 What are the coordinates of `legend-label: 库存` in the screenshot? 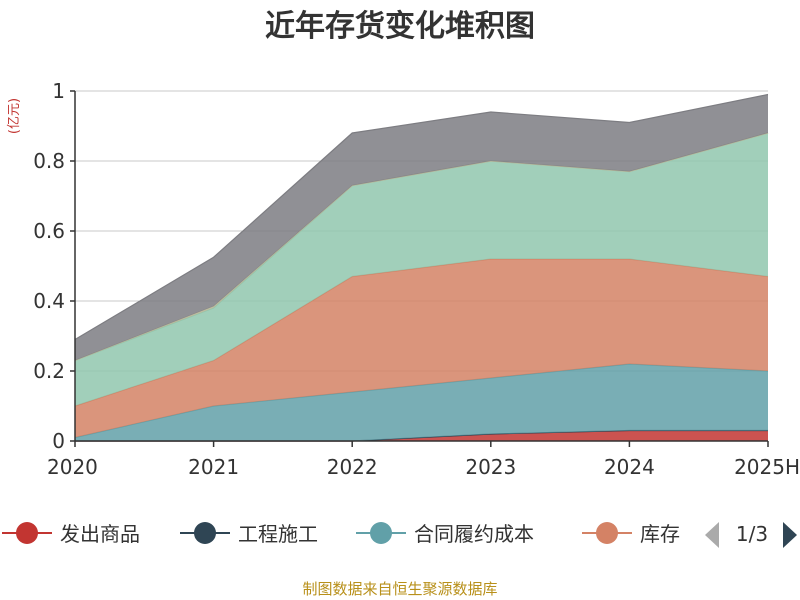 It's located at (660, 534).